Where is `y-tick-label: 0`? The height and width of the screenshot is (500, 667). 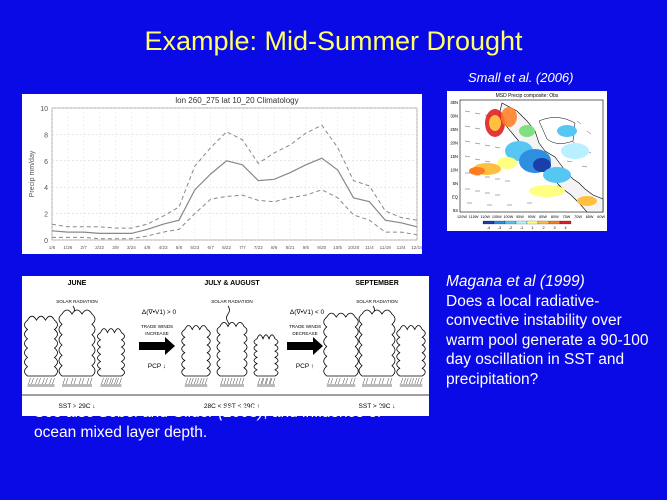
y-tick-label: 0 is located at coordinates (46, 241).